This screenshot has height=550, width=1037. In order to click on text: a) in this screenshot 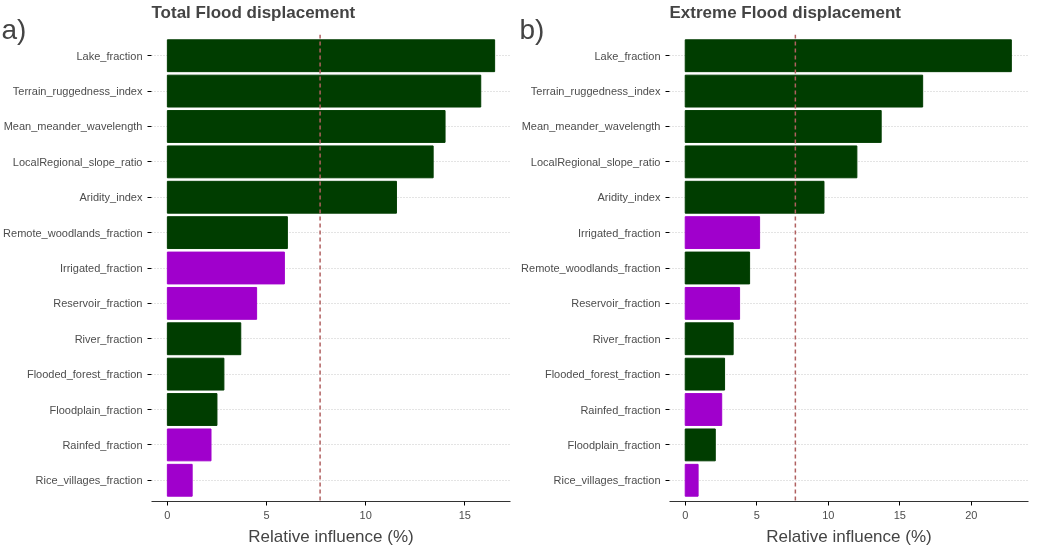, I will do `click(14, 29)`.